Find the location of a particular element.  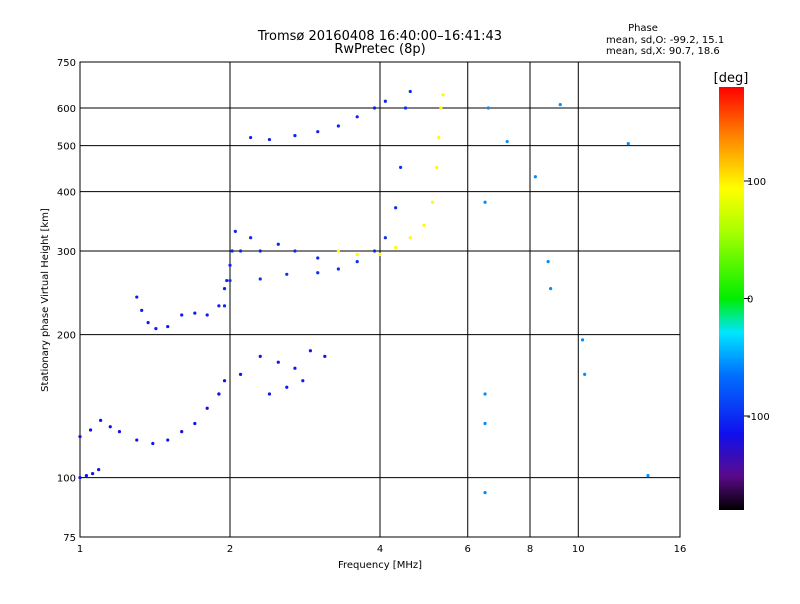

y-tick-label: 750 is located at coordinates (66, 63).